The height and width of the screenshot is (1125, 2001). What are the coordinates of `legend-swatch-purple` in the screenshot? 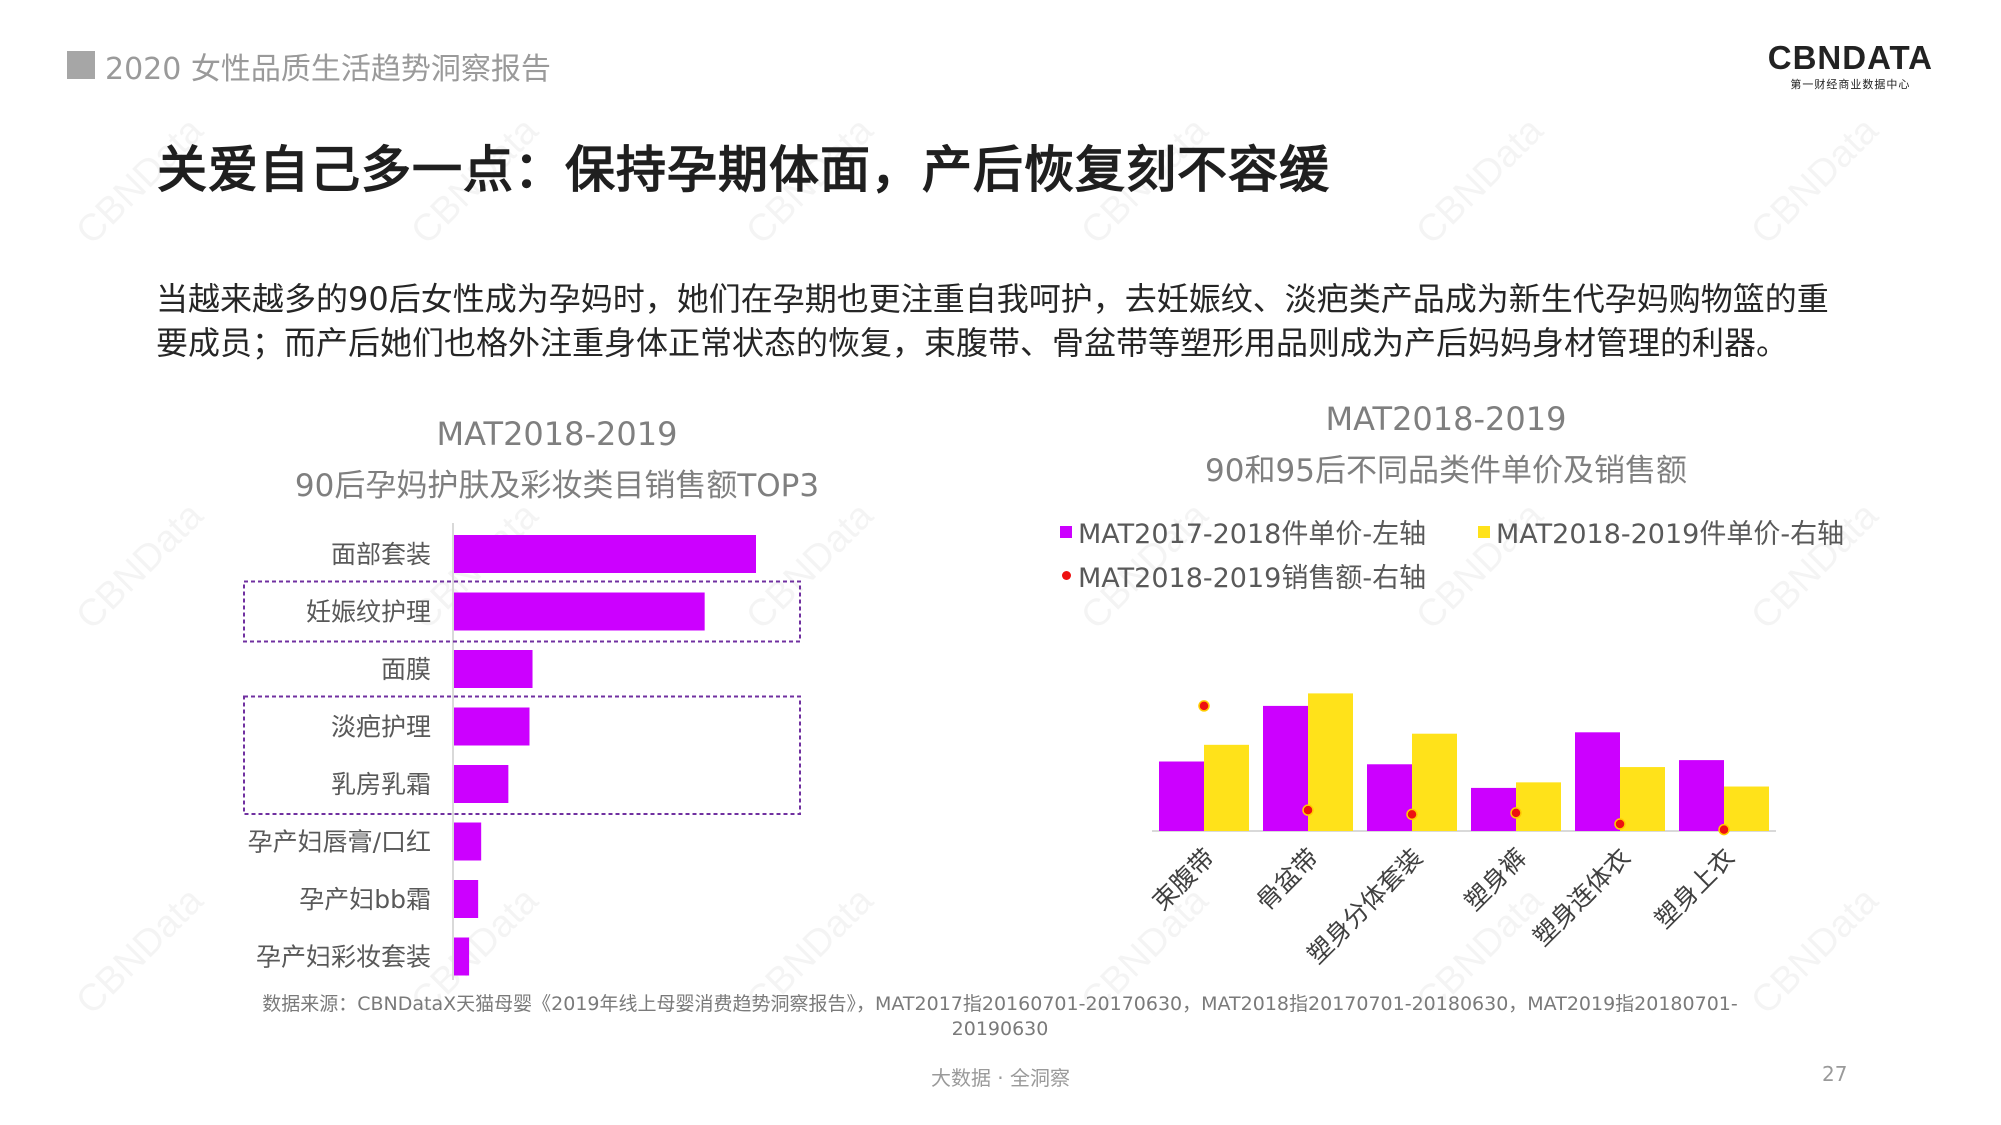 It's located at (1066, 531).